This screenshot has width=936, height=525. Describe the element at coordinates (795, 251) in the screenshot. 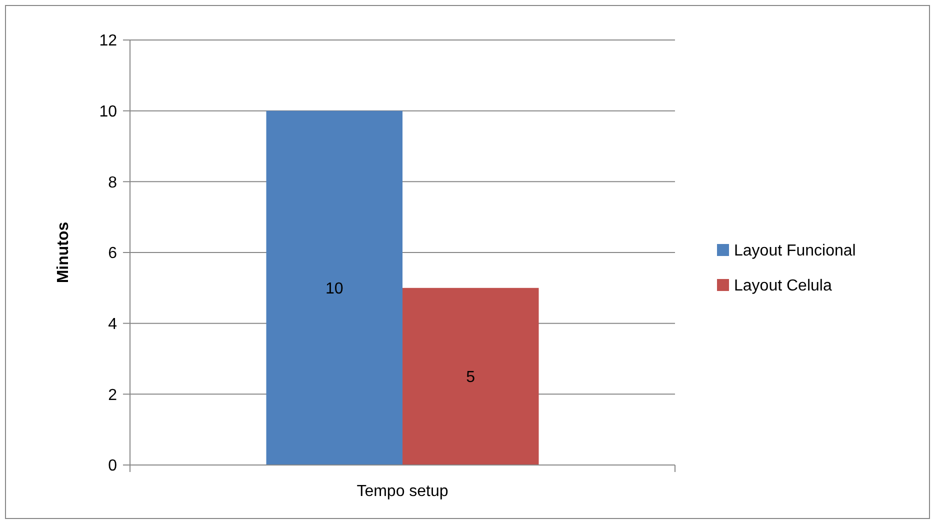

I see `legend-label: Layout Funcional` at that location.